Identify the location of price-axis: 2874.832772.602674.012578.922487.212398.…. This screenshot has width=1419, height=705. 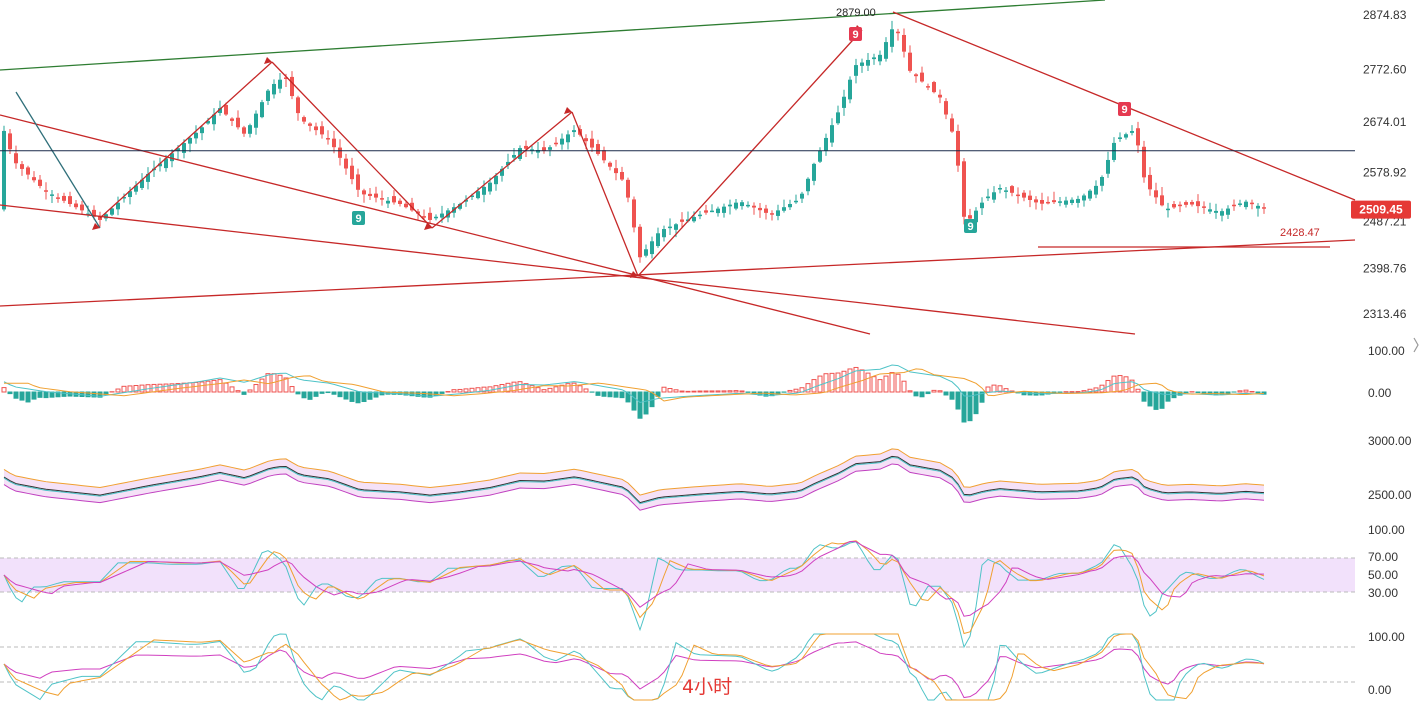
(1385, 164).